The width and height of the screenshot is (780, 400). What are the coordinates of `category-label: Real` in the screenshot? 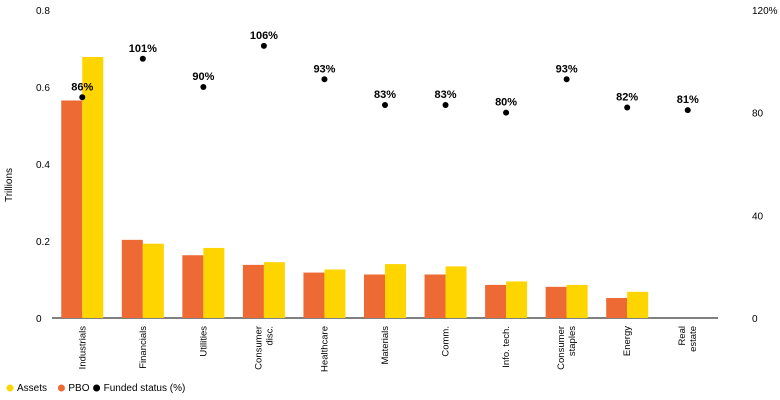 It's located at (682, 336).